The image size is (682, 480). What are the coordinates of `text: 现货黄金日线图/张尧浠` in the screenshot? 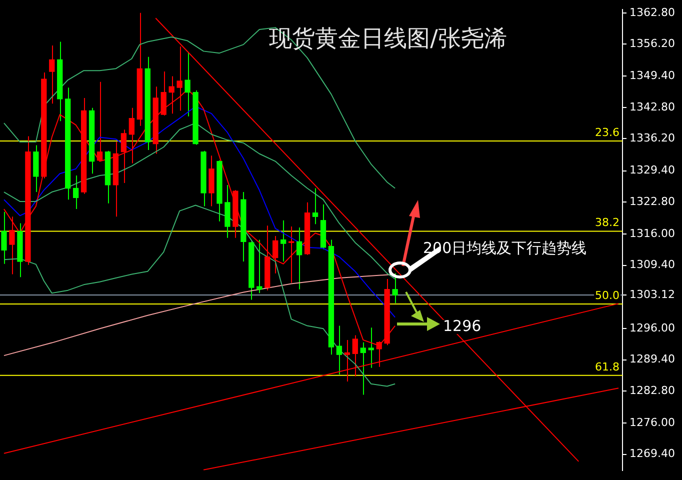 It's located at (388, 39).